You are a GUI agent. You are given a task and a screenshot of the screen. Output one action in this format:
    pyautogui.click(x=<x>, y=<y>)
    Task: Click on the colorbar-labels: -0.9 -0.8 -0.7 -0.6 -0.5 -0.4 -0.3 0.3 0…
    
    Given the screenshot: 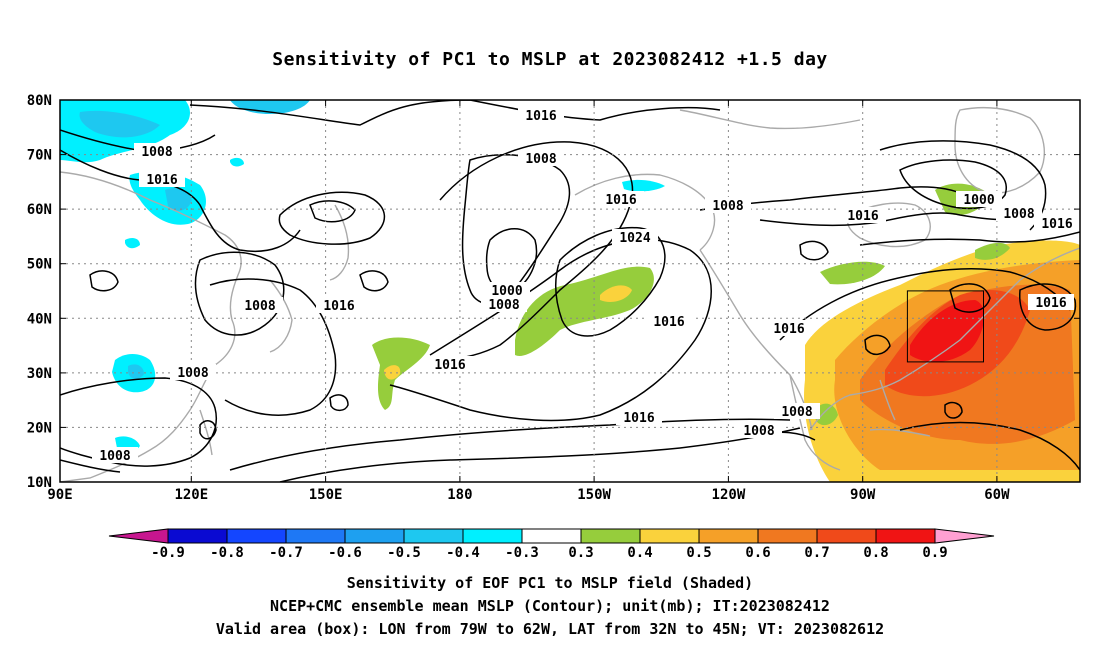 What is the action you would take?
    pyautogui.click(x=549, y=553)
    